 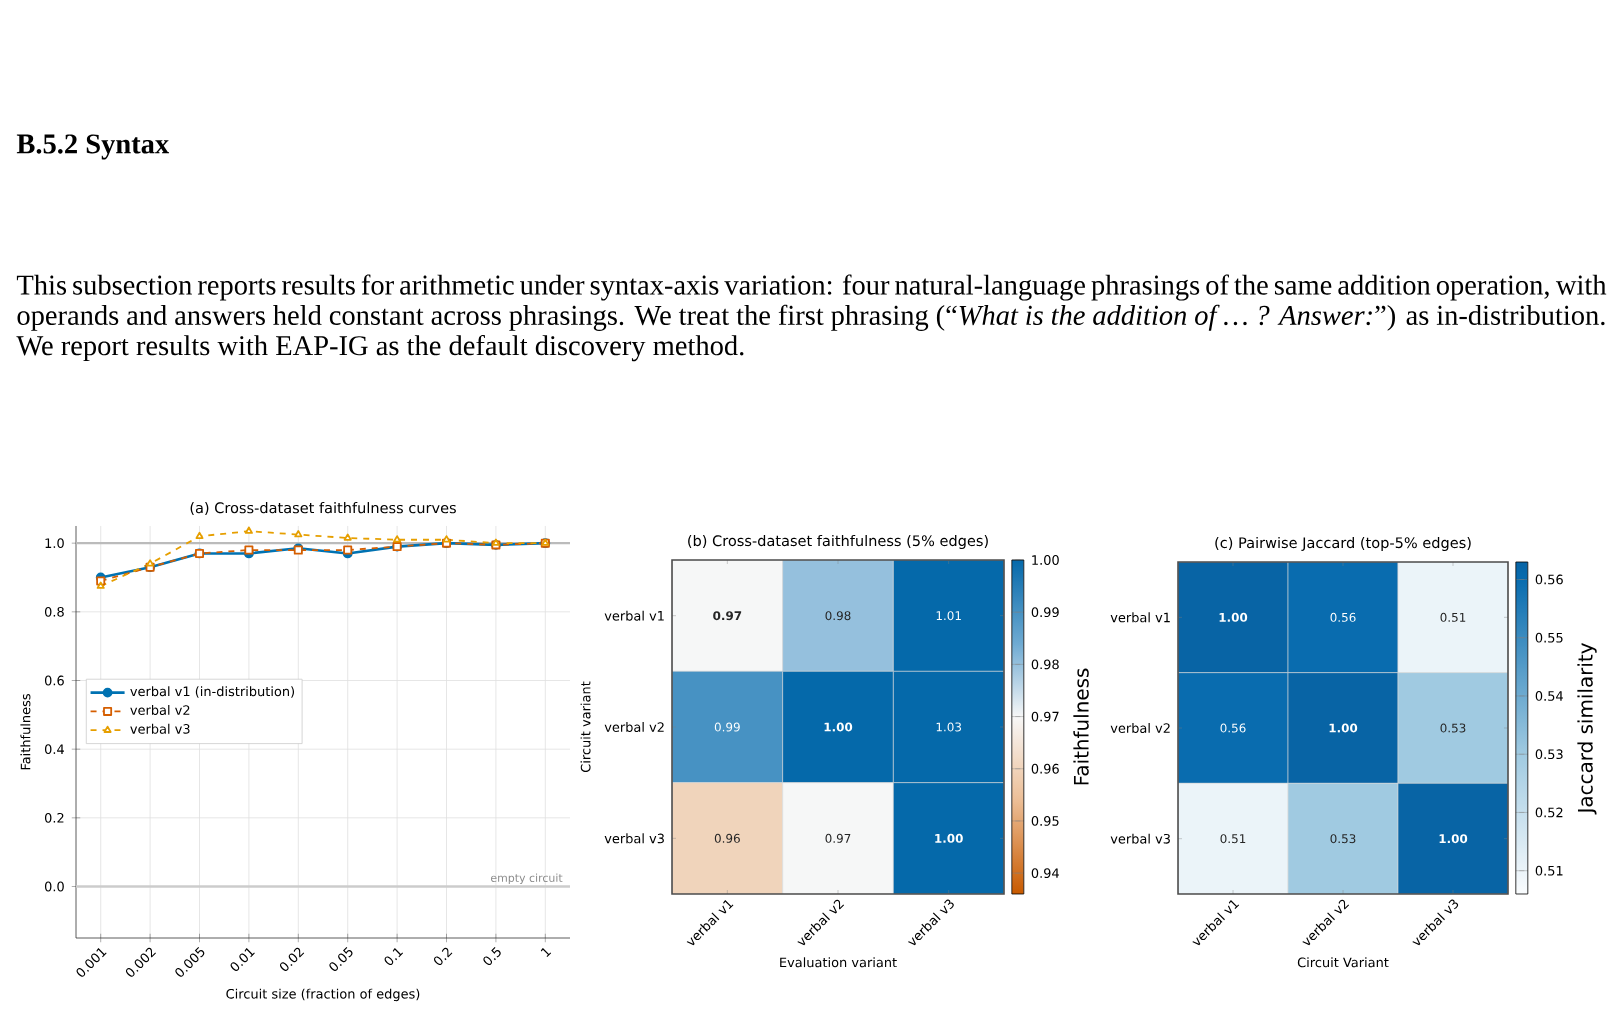 What do you see at coordinates (93, 147) in the screenshot?
I see `text: B.5.2 Syntax` at bounding box center [93, 147].